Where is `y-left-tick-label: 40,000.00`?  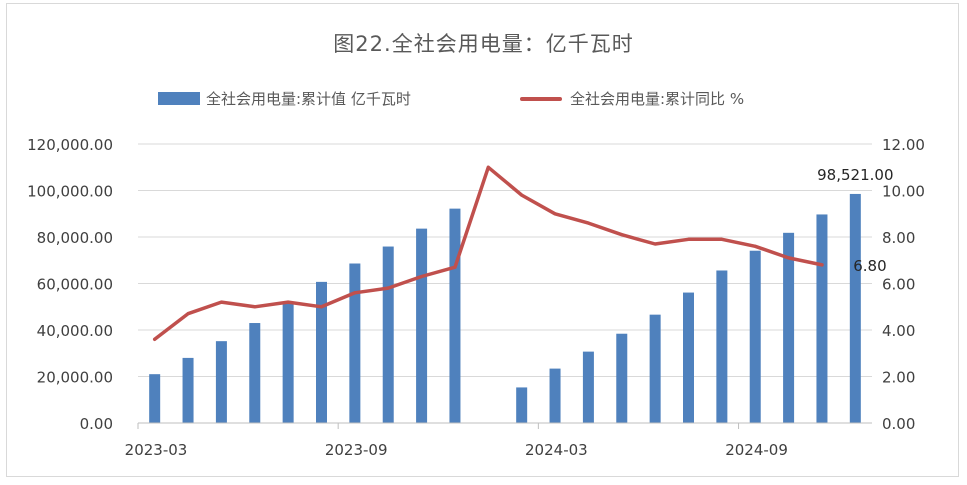
y-left-tick-label: 40,000.00 is located at coordinates (75, 331).